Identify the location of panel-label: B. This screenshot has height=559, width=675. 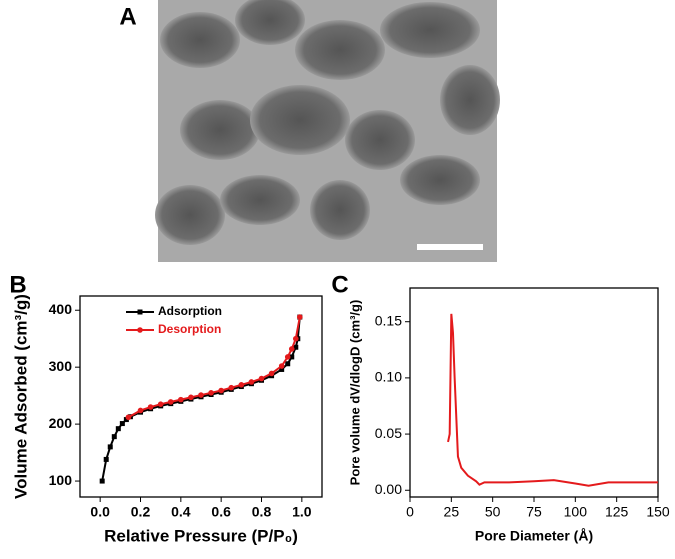
(17, 284).